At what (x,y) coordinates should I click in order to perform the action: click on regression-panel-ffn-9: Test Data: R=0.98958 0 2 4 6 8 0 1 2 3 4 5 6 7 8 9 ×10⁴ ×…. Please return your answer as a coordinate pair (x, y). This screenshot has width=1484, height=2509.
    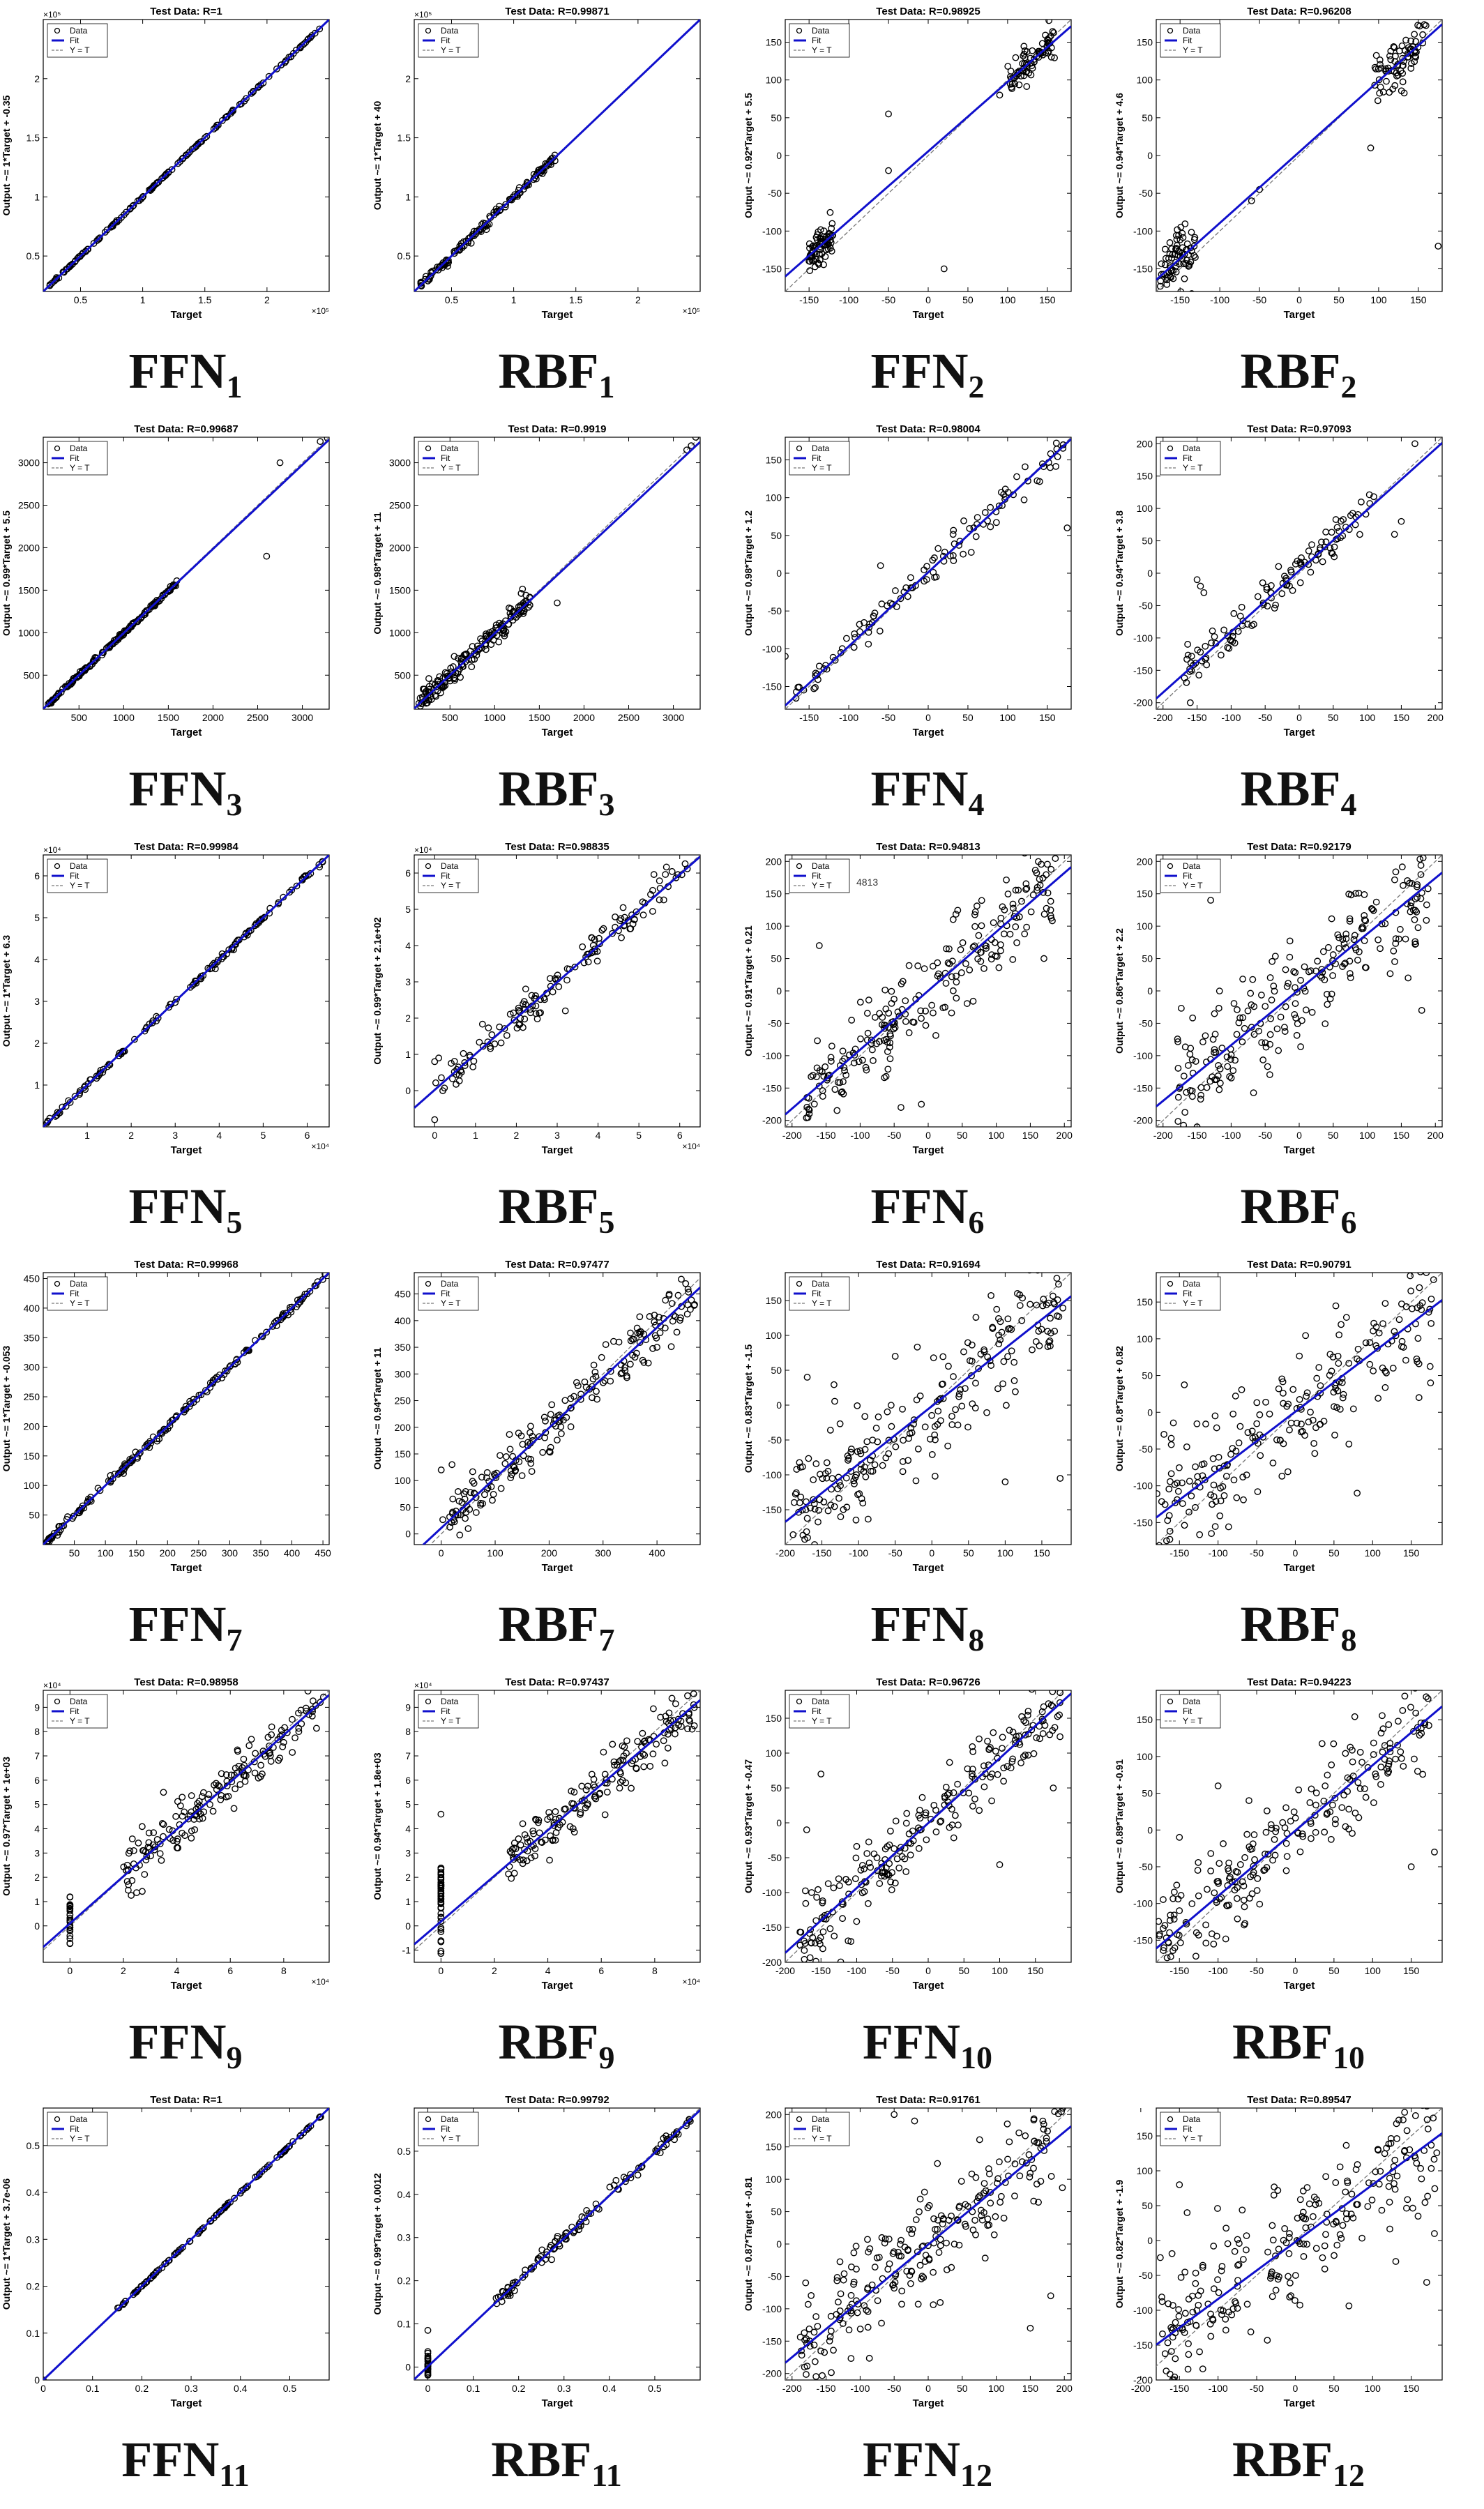
    Looking at the image, I should click on (185, 1880).